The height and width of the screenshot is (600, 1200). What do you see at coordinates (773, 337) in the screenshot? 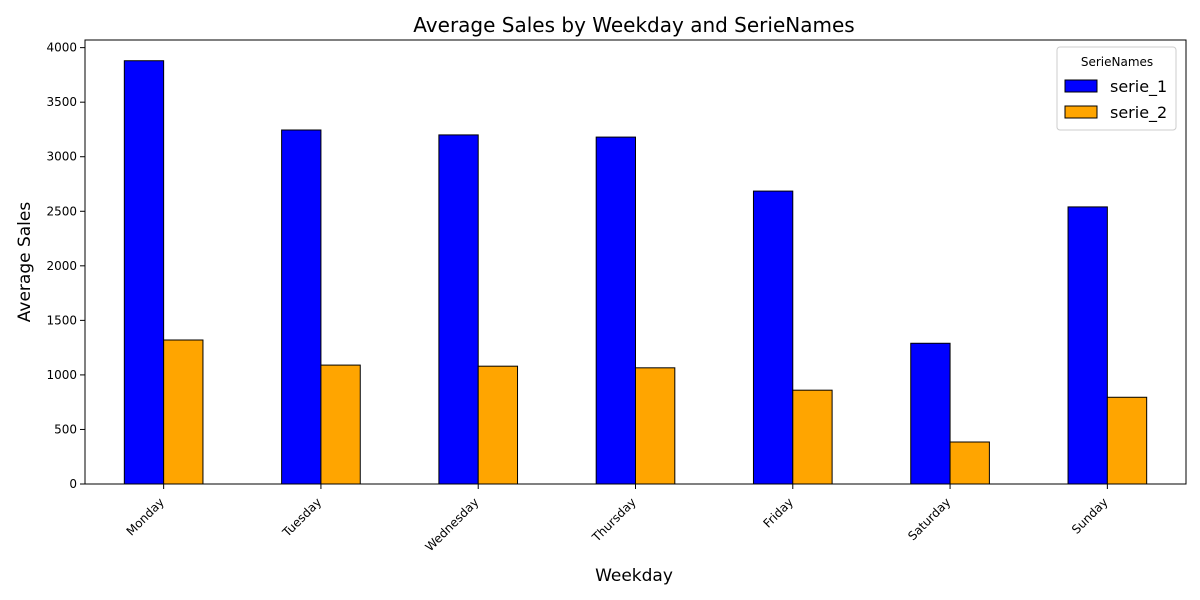
I see `bar-serie_1-friday` at bounding box center [773, 337].